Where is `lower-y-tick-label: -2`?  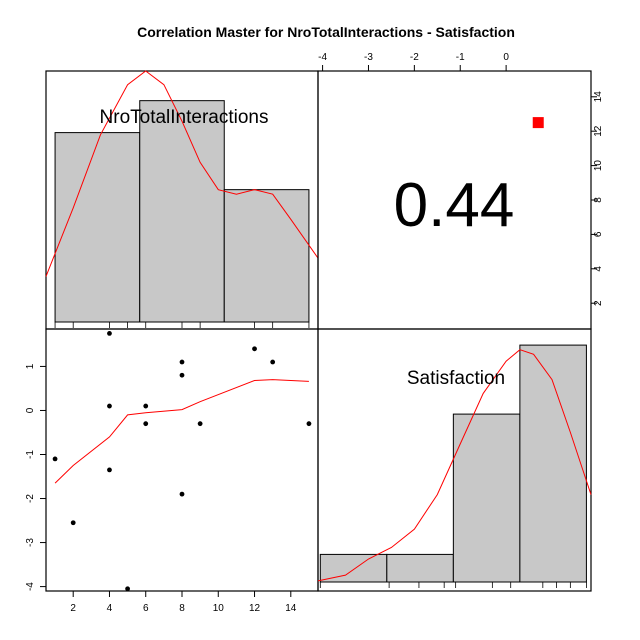 lower-y-tick-label: -2 is located at coordinates (30, 498).